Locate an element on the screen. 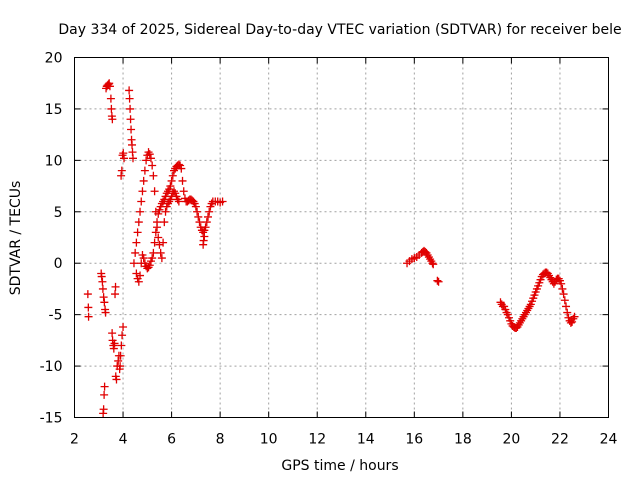  x-tick-label: 16 is located at coordinates (414, 440).